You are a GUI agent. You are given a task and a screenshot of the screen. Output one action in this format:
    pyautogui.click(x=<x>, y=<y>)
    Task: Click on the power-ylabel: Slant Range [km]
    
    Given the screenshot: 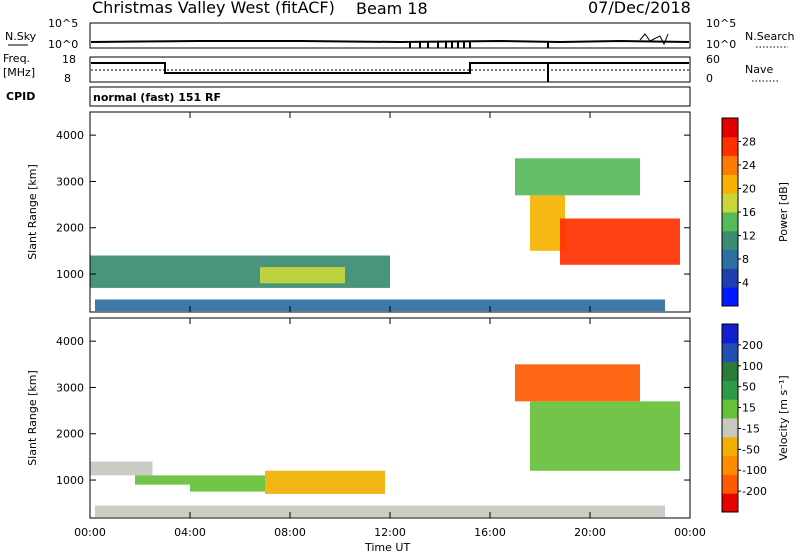 What is the action you would take?
    pyautogui.click(x=32, y=212)
    